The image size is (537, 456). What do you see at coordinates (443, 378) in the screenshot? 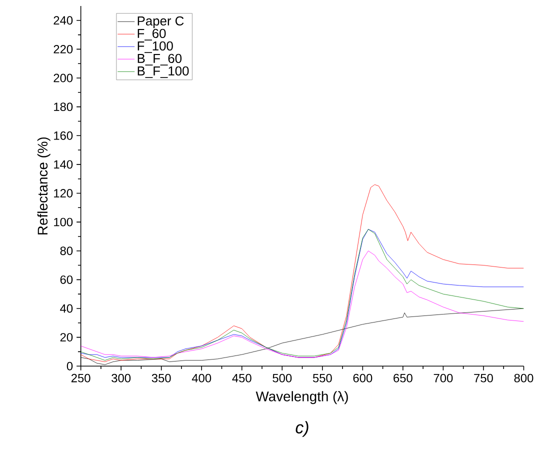
I see `x-tick-label: 700` at bounding box center [443, 378].